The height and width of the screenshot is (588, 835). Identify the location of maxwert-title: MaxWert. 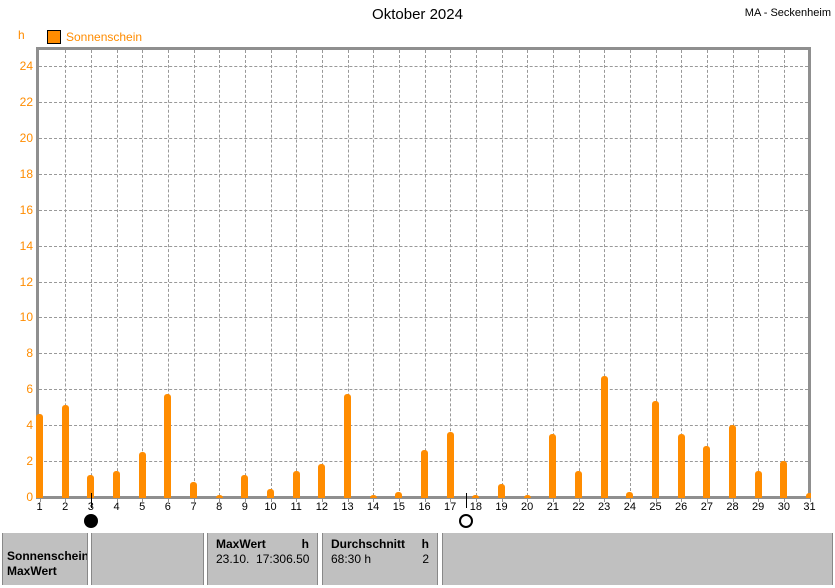
(241, 544).